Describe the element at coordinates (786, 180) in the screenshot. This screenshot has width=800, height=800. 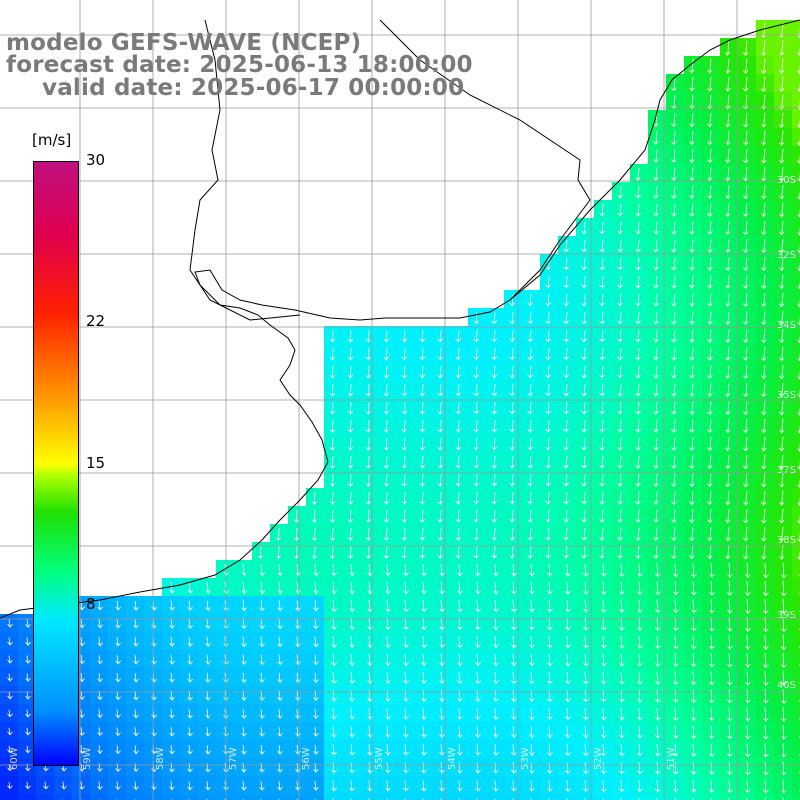
I see `latitude-label: 30S` at that location.